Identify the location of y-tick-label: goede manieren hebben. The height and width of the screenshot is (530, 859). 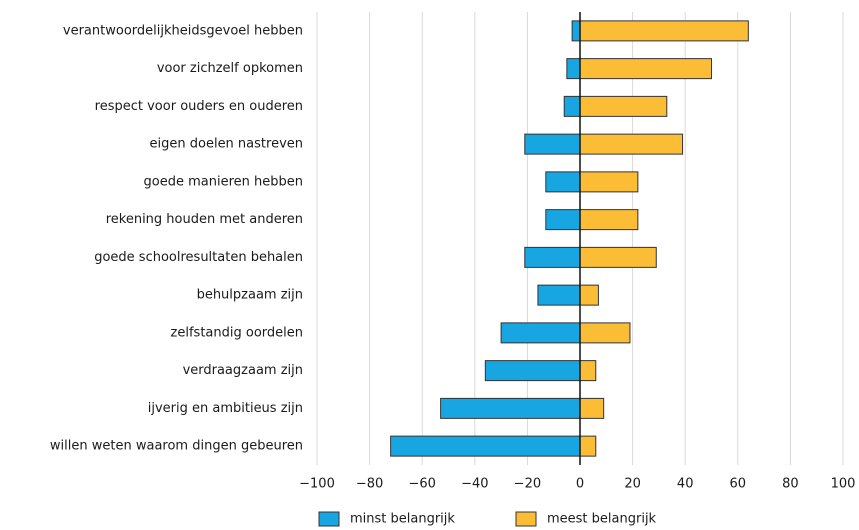
(223, 181).